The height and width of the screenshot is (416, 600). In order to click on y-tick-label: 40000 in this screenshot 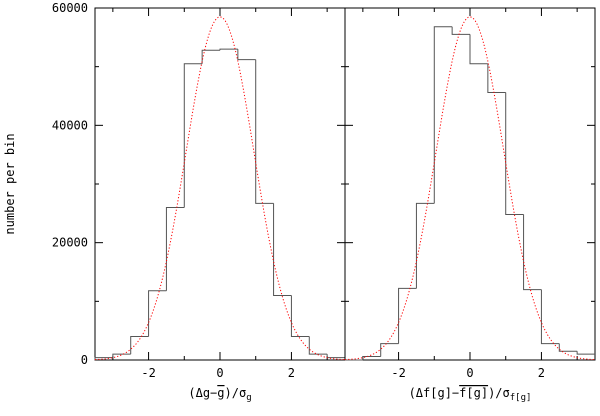, I will do `click(70, 125)`.